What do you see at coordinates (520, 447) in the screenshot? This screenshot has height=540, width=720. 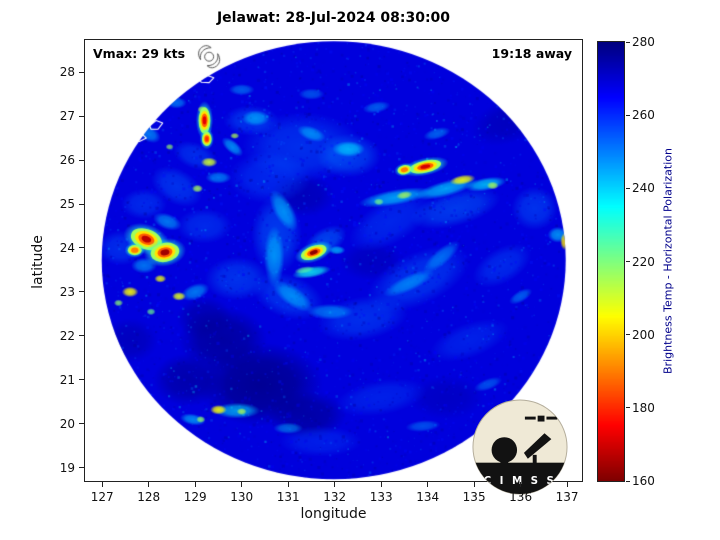 I see `cimss-logo: C I M S S` at bounding box center [520, 447].